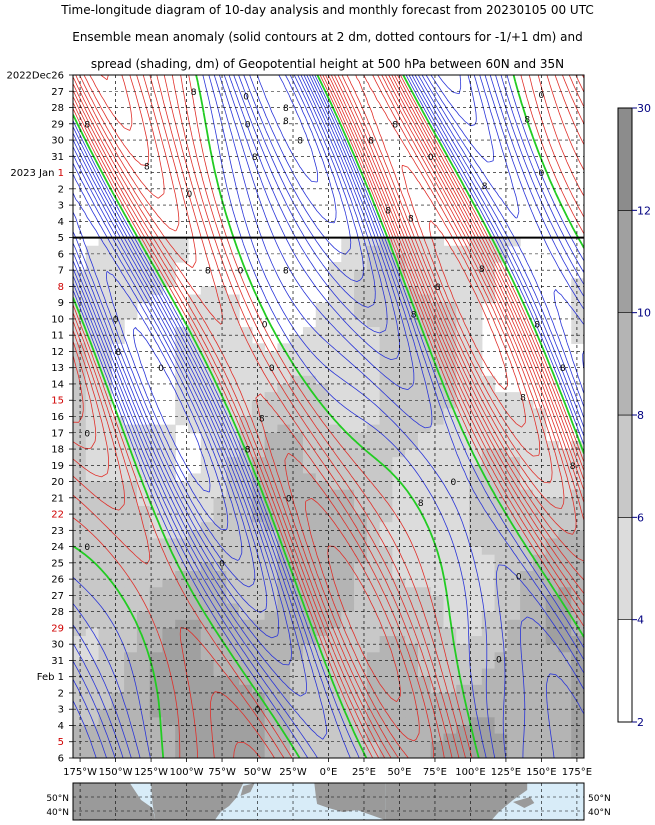 The image size is (655, 825). Describe the element at coordinates (61, 271) in the screenshot. I see `y-tick-label: 7` at that location.